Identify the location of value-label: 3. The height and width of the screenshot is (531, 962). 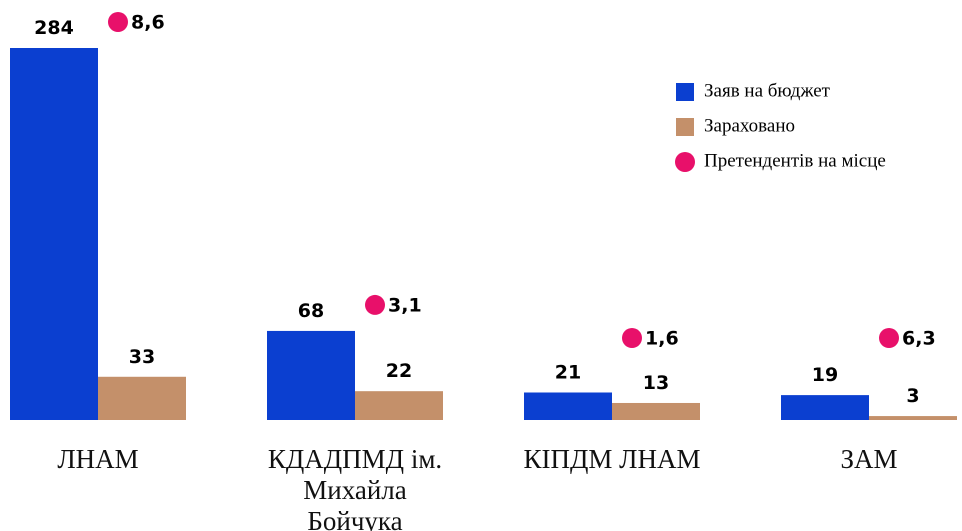
(912, 396).